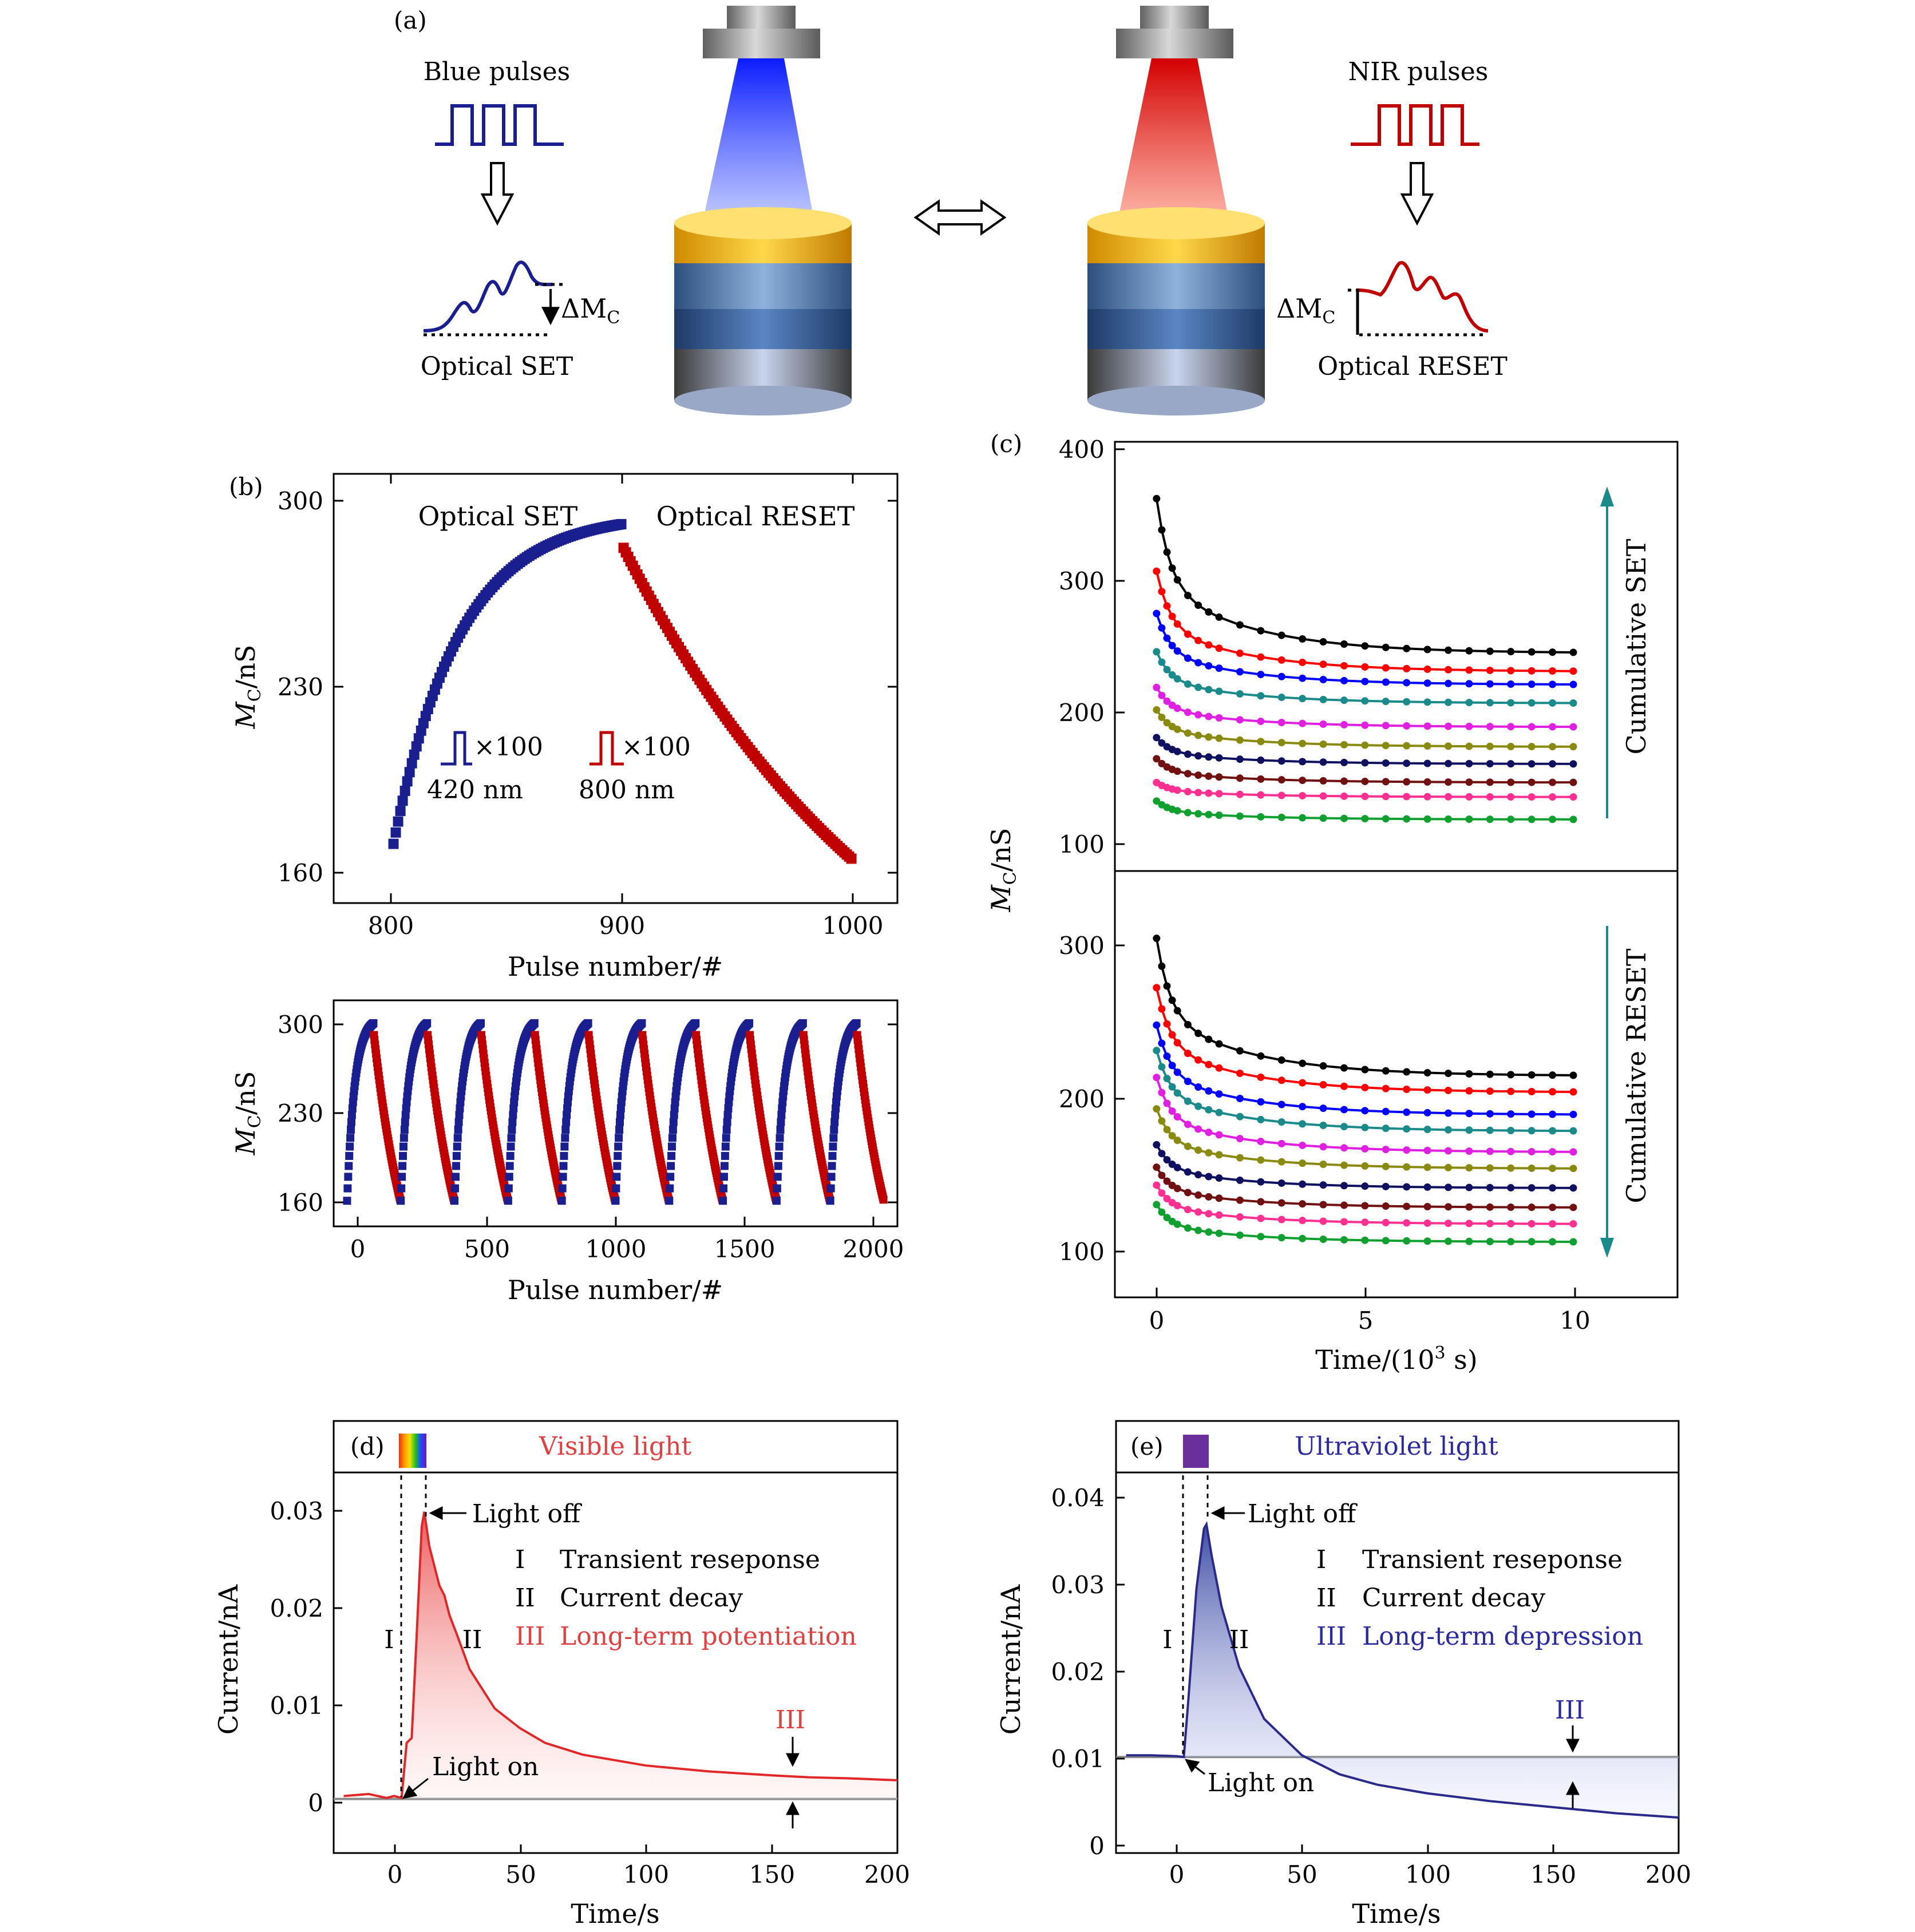  I want to click on b-inset-right: ×100 800 nm, so click(635, 768).